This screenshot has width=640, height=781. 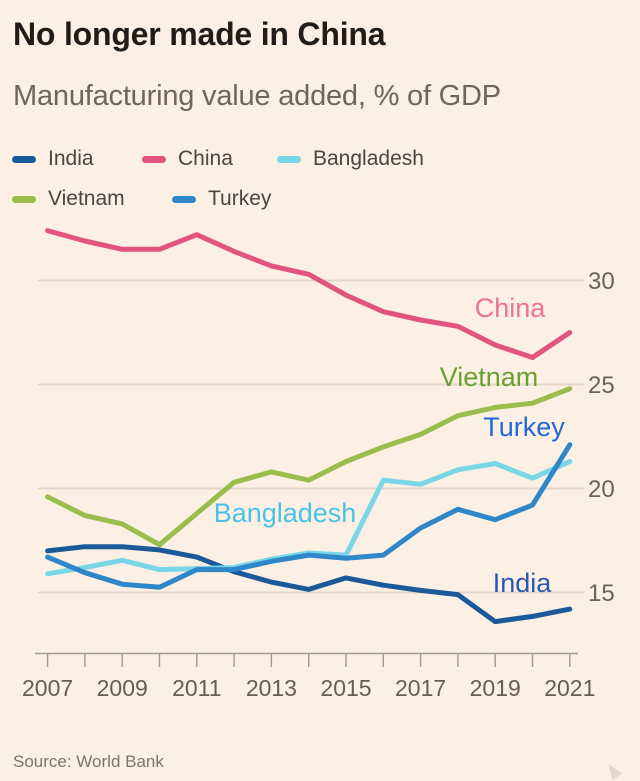 I want to click on series-label-bangladesh: Bangladesh, so click(x=285, y=513).